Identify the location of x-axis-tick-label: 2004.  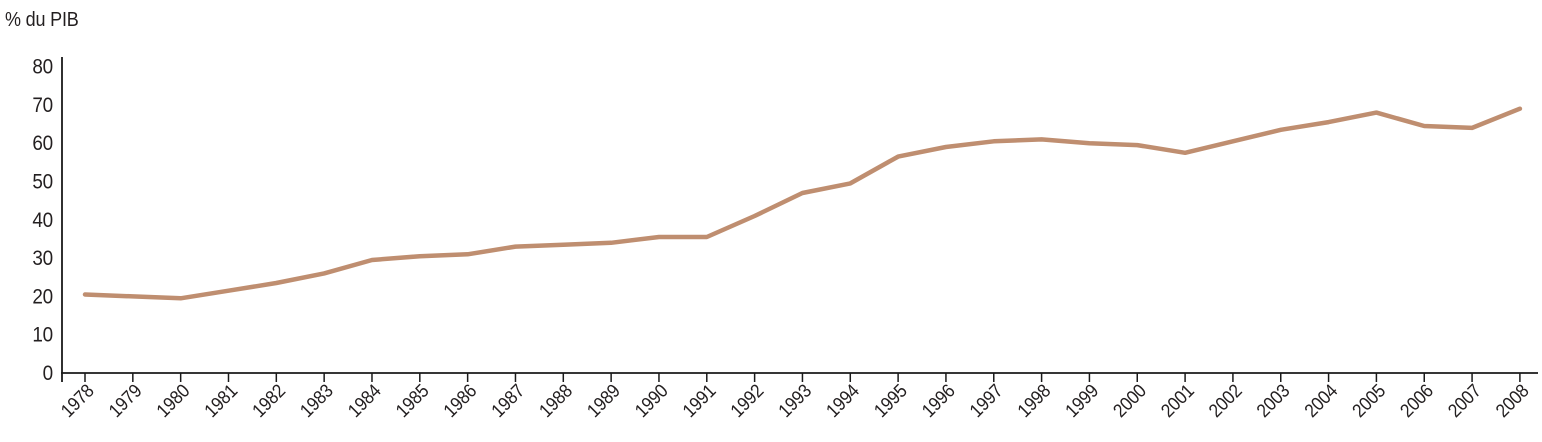
(1320, 400).